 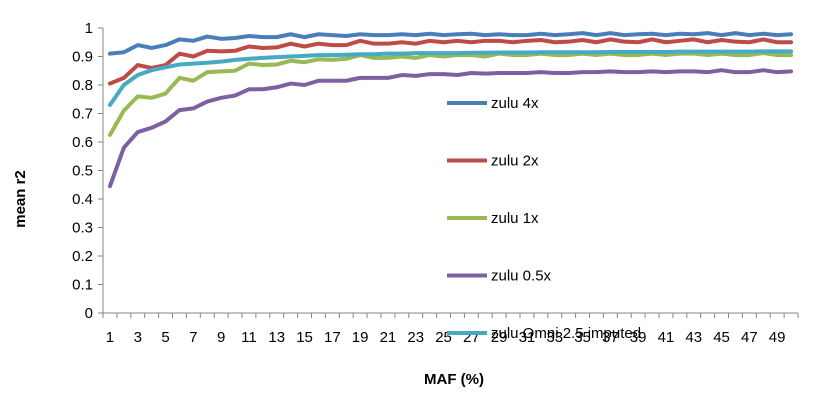 I want to click on x-tick-label: 1, so click(x=110, y=337).